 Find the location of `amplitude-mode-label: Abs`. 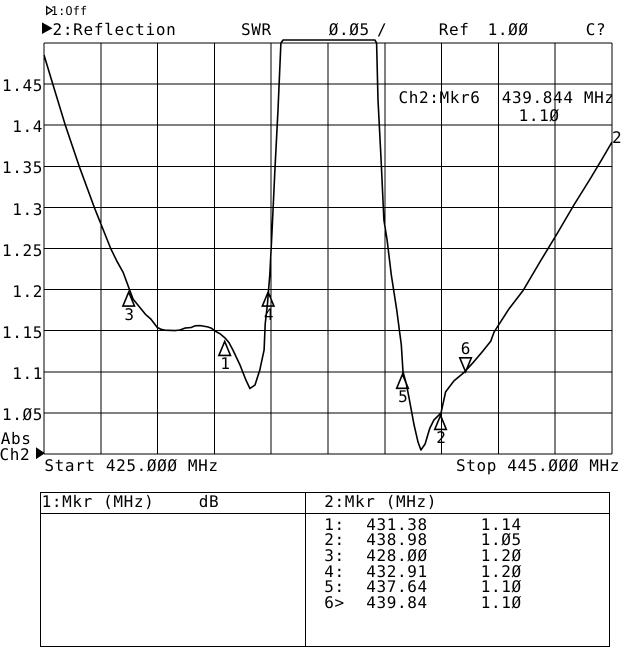

amplitude-mode-label: Abs is located at coordinates (16, 439).